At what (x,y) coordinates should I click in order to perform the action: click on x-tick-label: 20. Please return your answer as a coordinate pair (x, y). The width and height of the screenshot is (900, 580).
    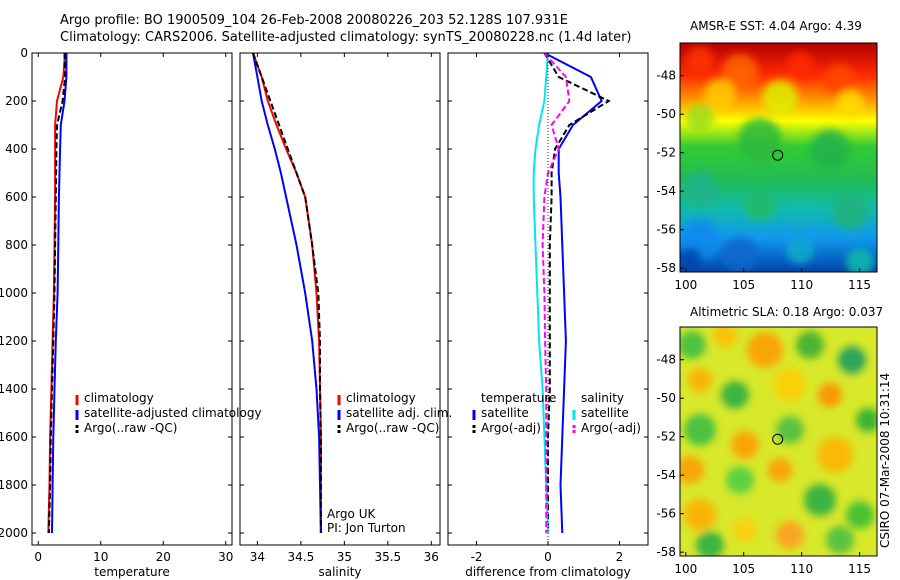
    Looking at the image, I should click on (163, 557).